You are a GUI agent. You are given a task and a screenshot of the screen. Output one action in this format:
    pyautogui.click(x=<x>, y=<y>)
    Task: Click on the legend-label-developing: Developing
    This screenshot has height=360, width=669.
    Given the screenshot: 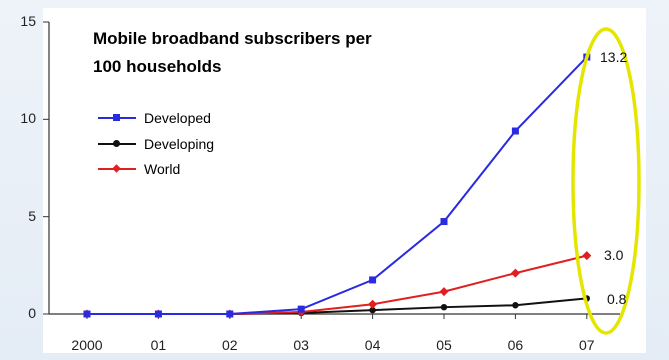 What is the action you would take?
    pyautogui.click(x=179, y=144)
    